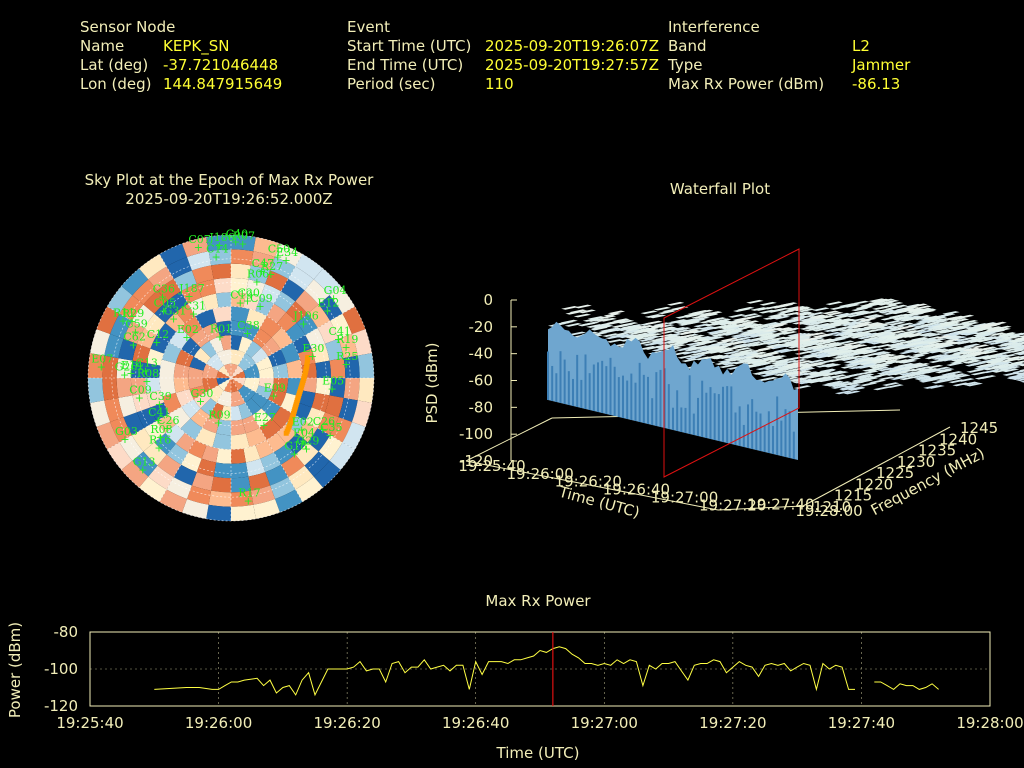 This screenshot has width=1024, height=768. What do you see at coordinates (509, 439) in the screenshot?
I see `back-left-edge` at bounding box center [509, 439].